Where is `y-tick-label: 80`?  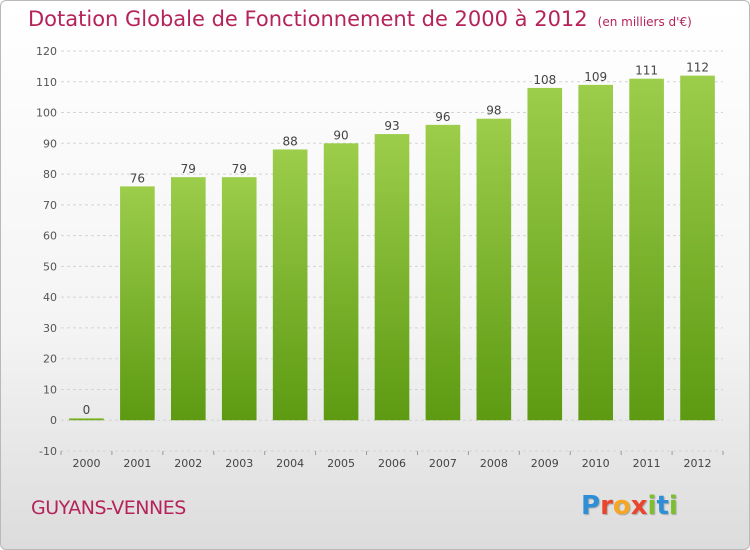 y-tick-label: 80 is located at coordinates (50, 174).